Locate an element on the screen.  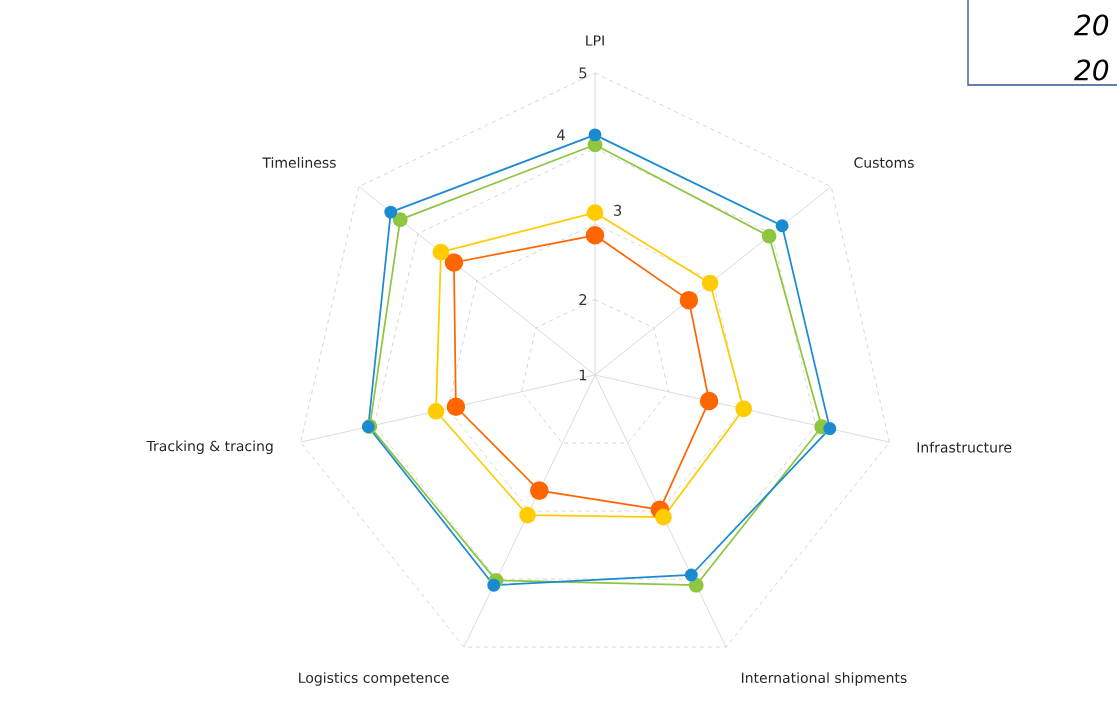
y-tick-label: 1 is located at coordinates (583, 375).